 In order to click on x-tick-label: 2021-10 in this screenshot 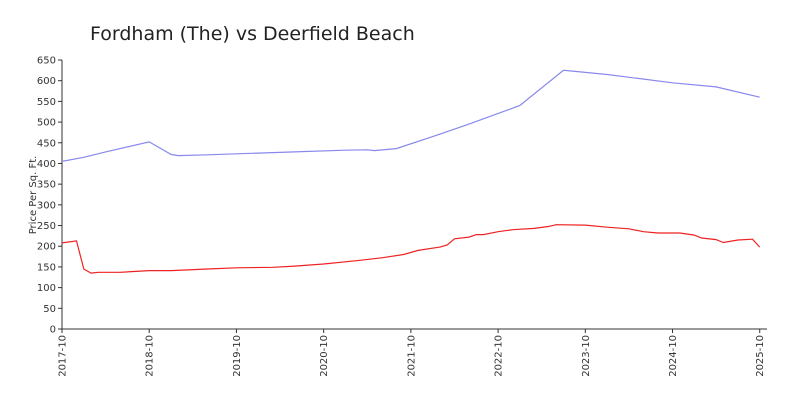, I will do `click(411, 356)`.